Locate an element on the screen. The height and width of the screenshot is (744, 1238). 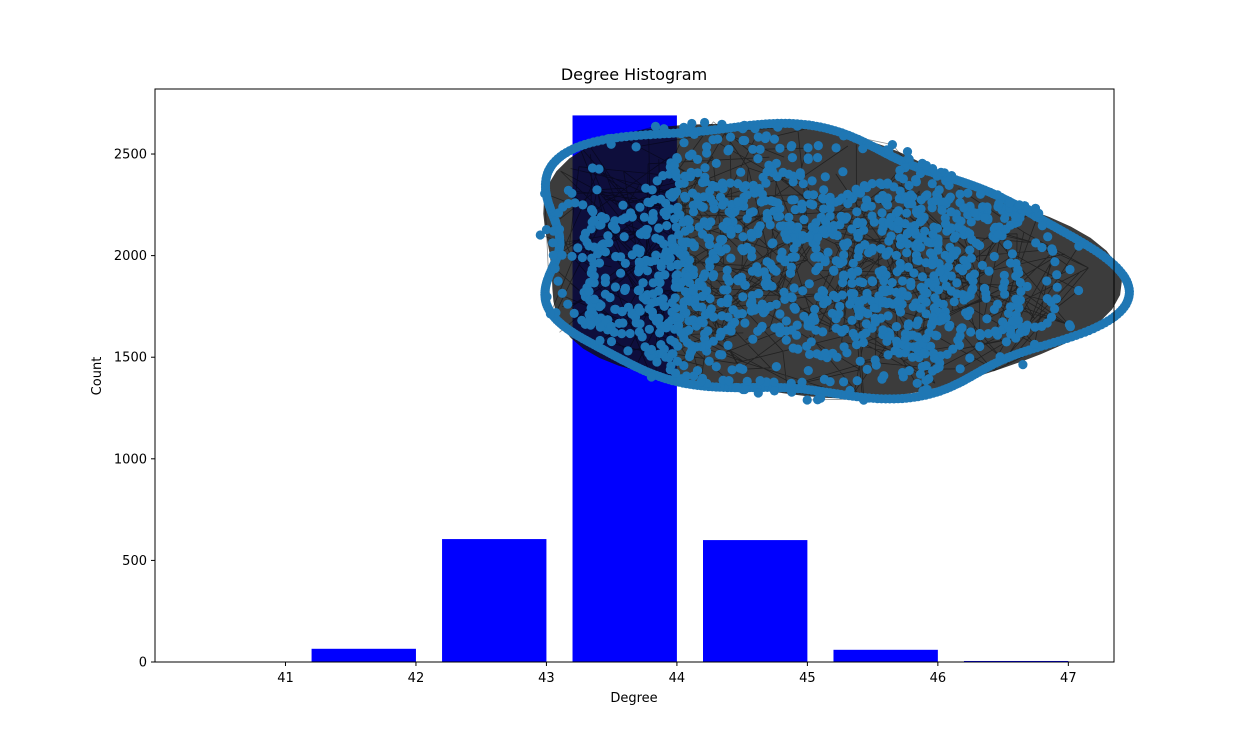
x-tick-label-6: 47 is located at coordinates (1068, 678).